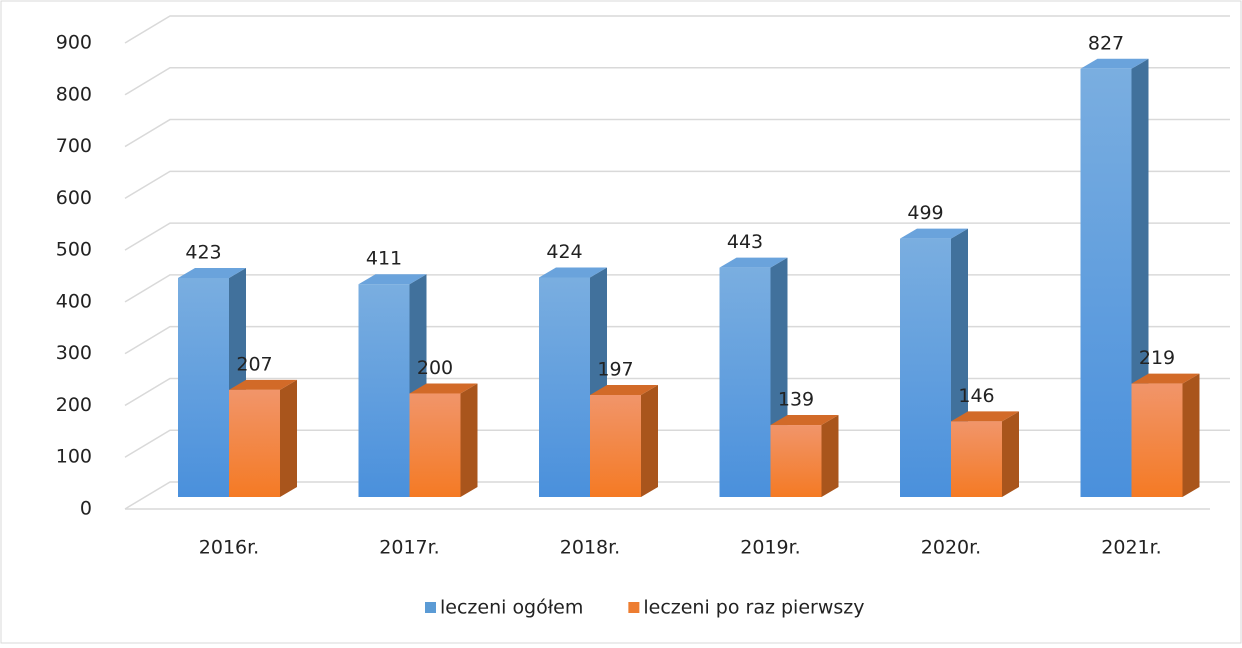 The height and width of the screenshot is (648, 1242). Describe the element at coordinates (74, 250) in the screenshot. I see `y-tick-label: 500` at that location.